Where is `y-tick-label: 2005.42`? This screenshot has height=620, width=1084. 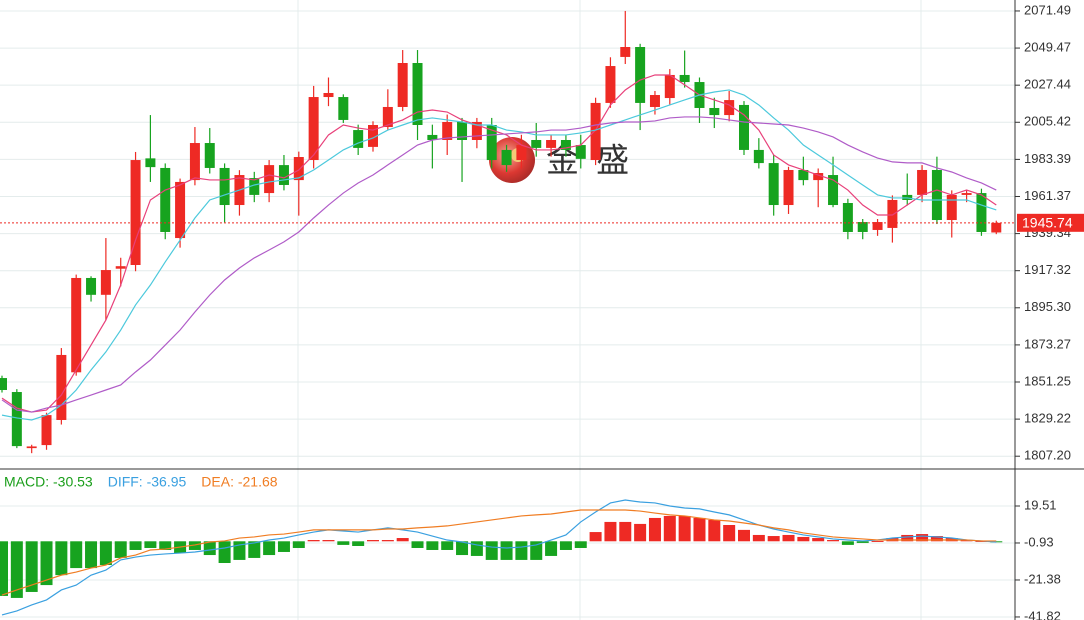 y-tick-label: 2005.42 is located at coordinates (1047, 121).